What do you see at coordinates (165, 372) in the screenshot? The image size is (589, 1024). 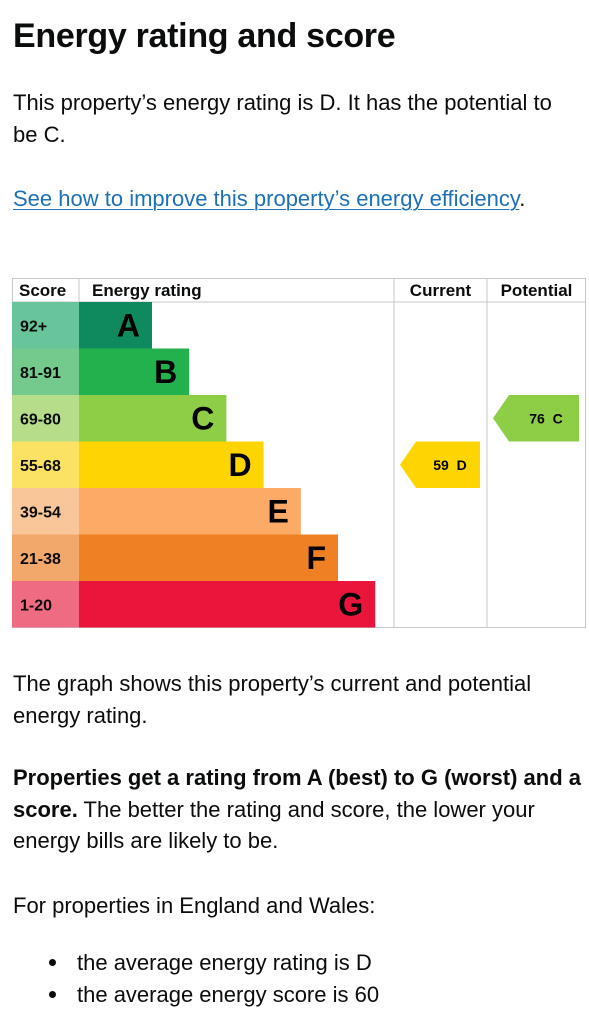 I see `band-letter-b: B` at bounding box center [165, 372].